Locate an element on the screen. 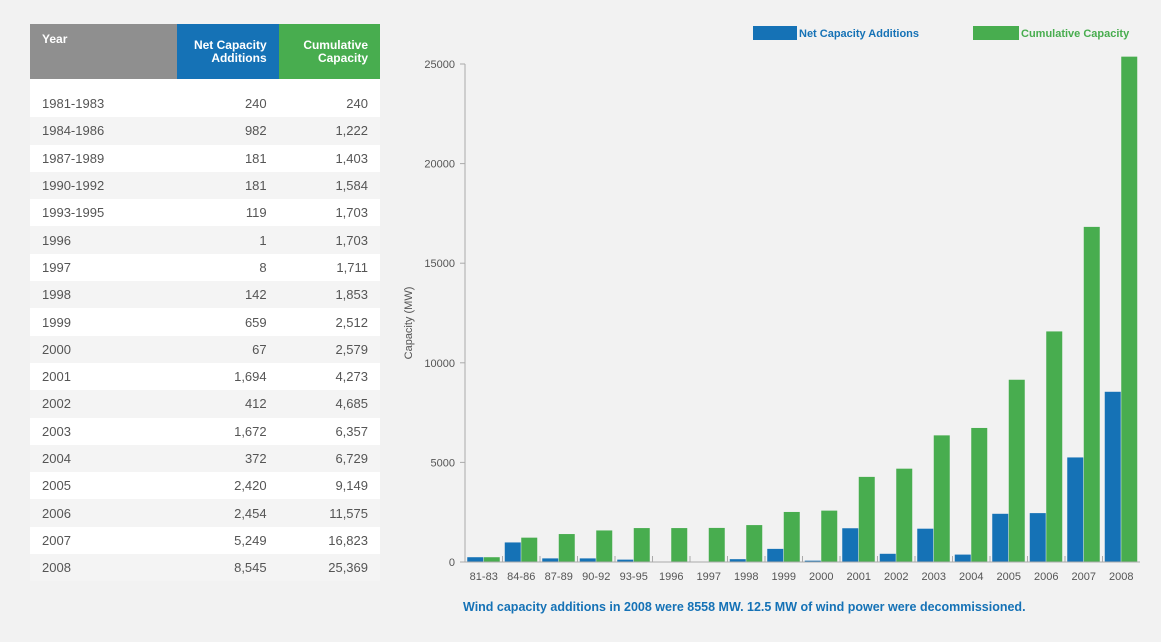 The width and height of the screenshot is (1161, 642). cell-net-capacity: 142 is located at coordinates (227, 294).